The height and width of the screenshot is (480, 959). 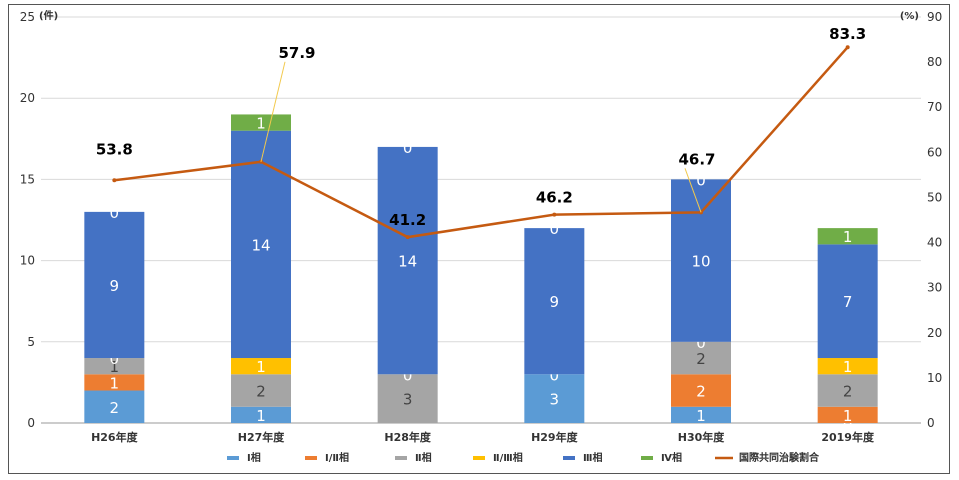 I want to click on y-right-tick-label: 20, so click(x=934, y=333).